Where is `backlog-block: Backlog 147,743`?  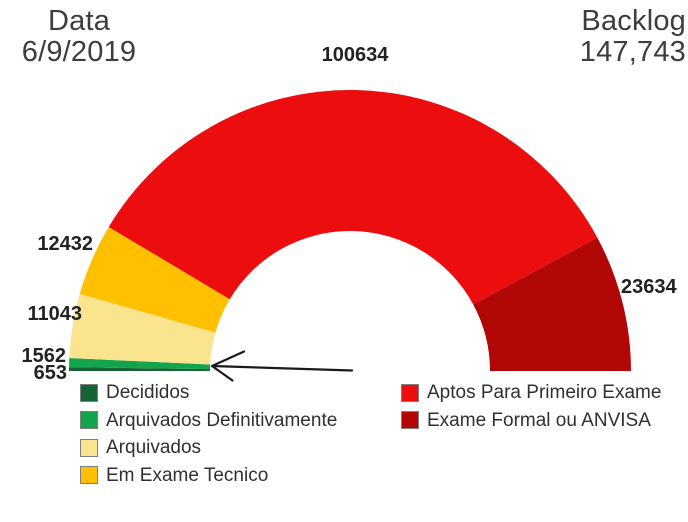
backlog-block: Backlog 147,743 is located at coordinates (598, 37).